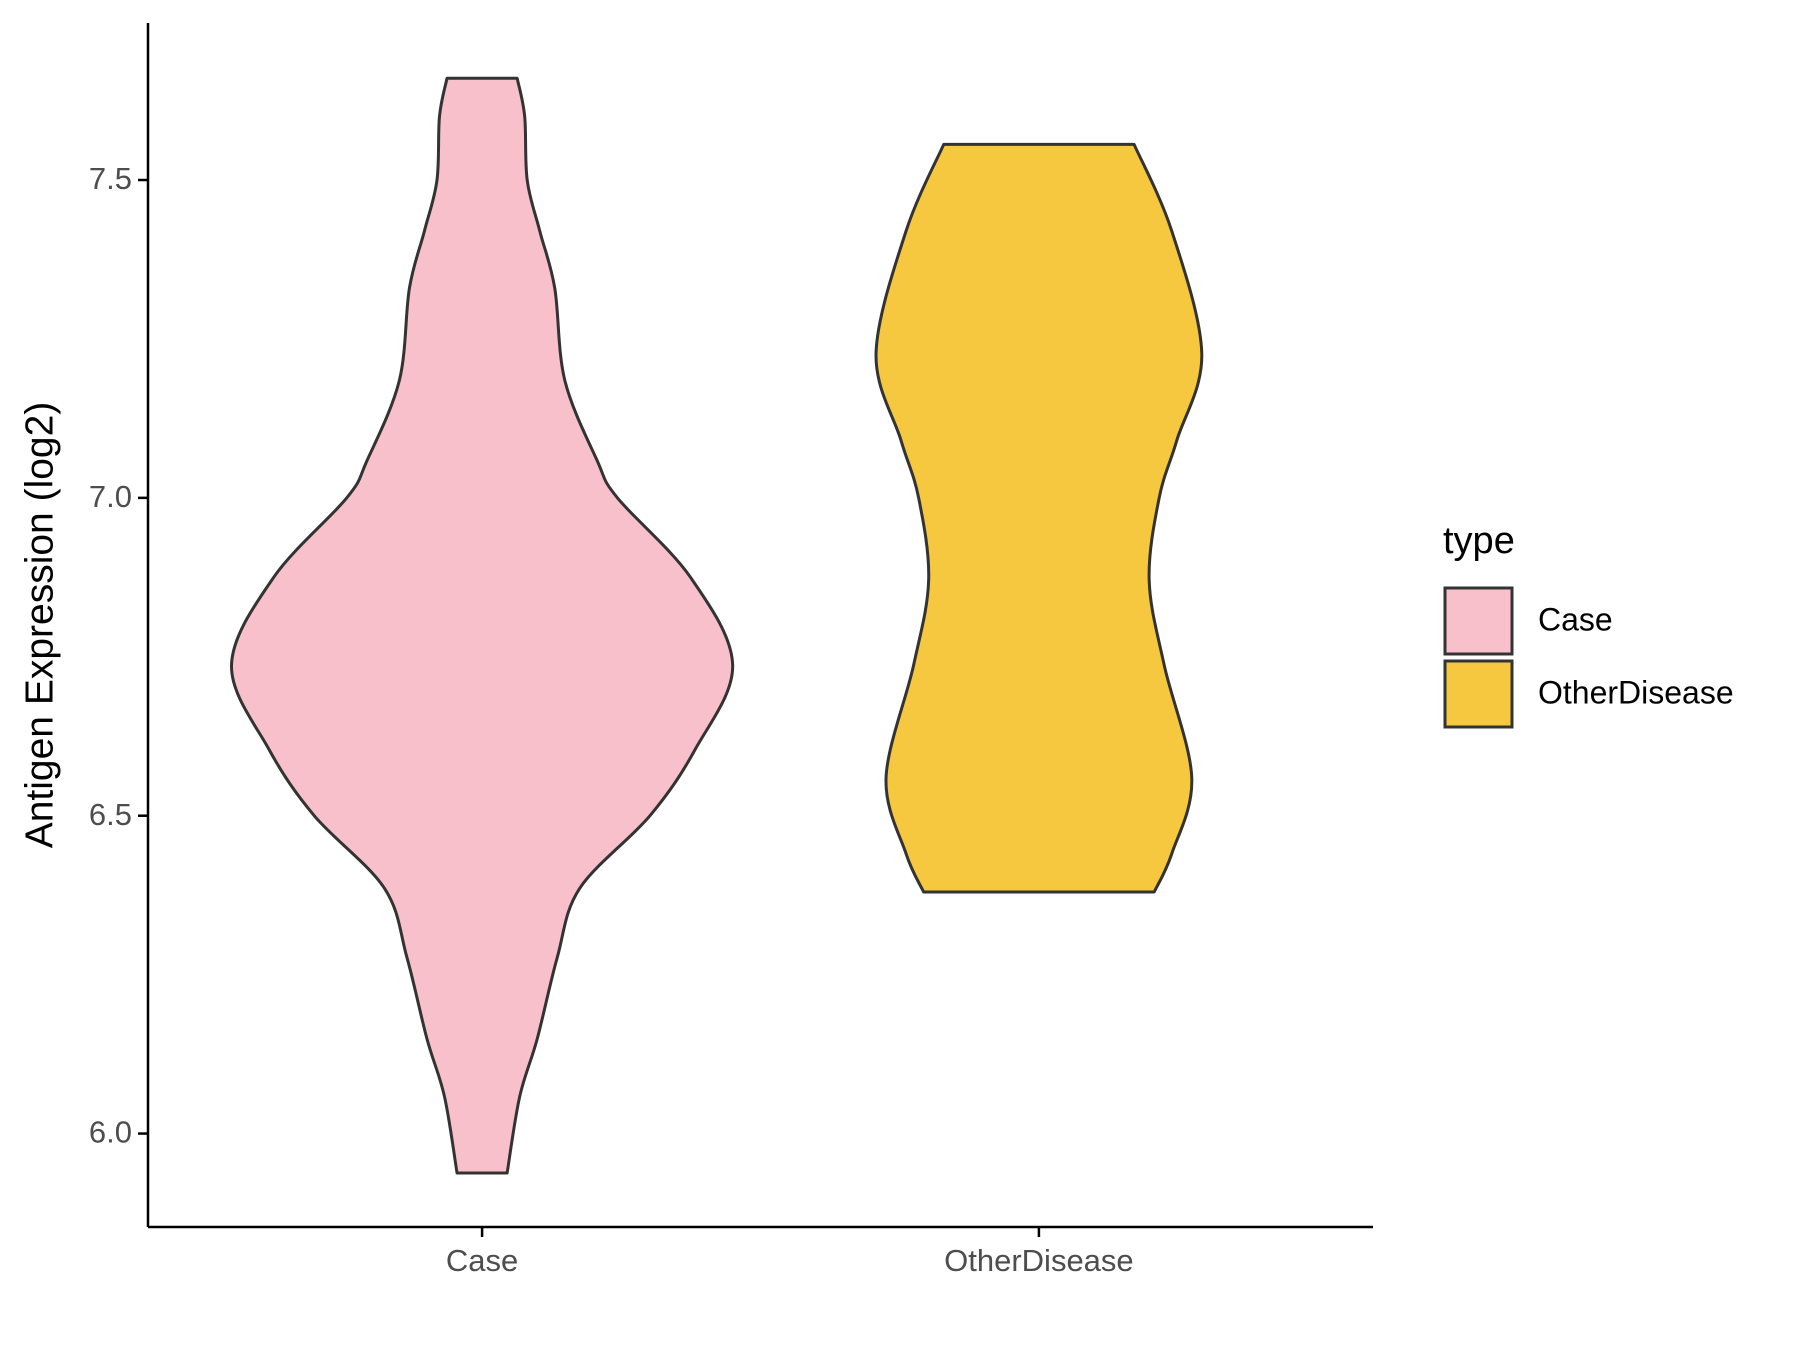 The width and height of the screenshot is (1800, 1350). Describe the element at coordinates (1039, 518) in the screenshot. I see `violin` at that location.